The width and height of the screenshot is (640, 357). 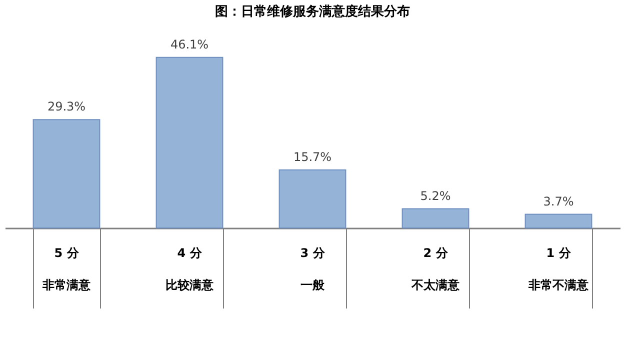 What do you see at coordinates (558, 201) in the screenshot?
I see `data-label: 3.7%` at bounding box center [558, 201].